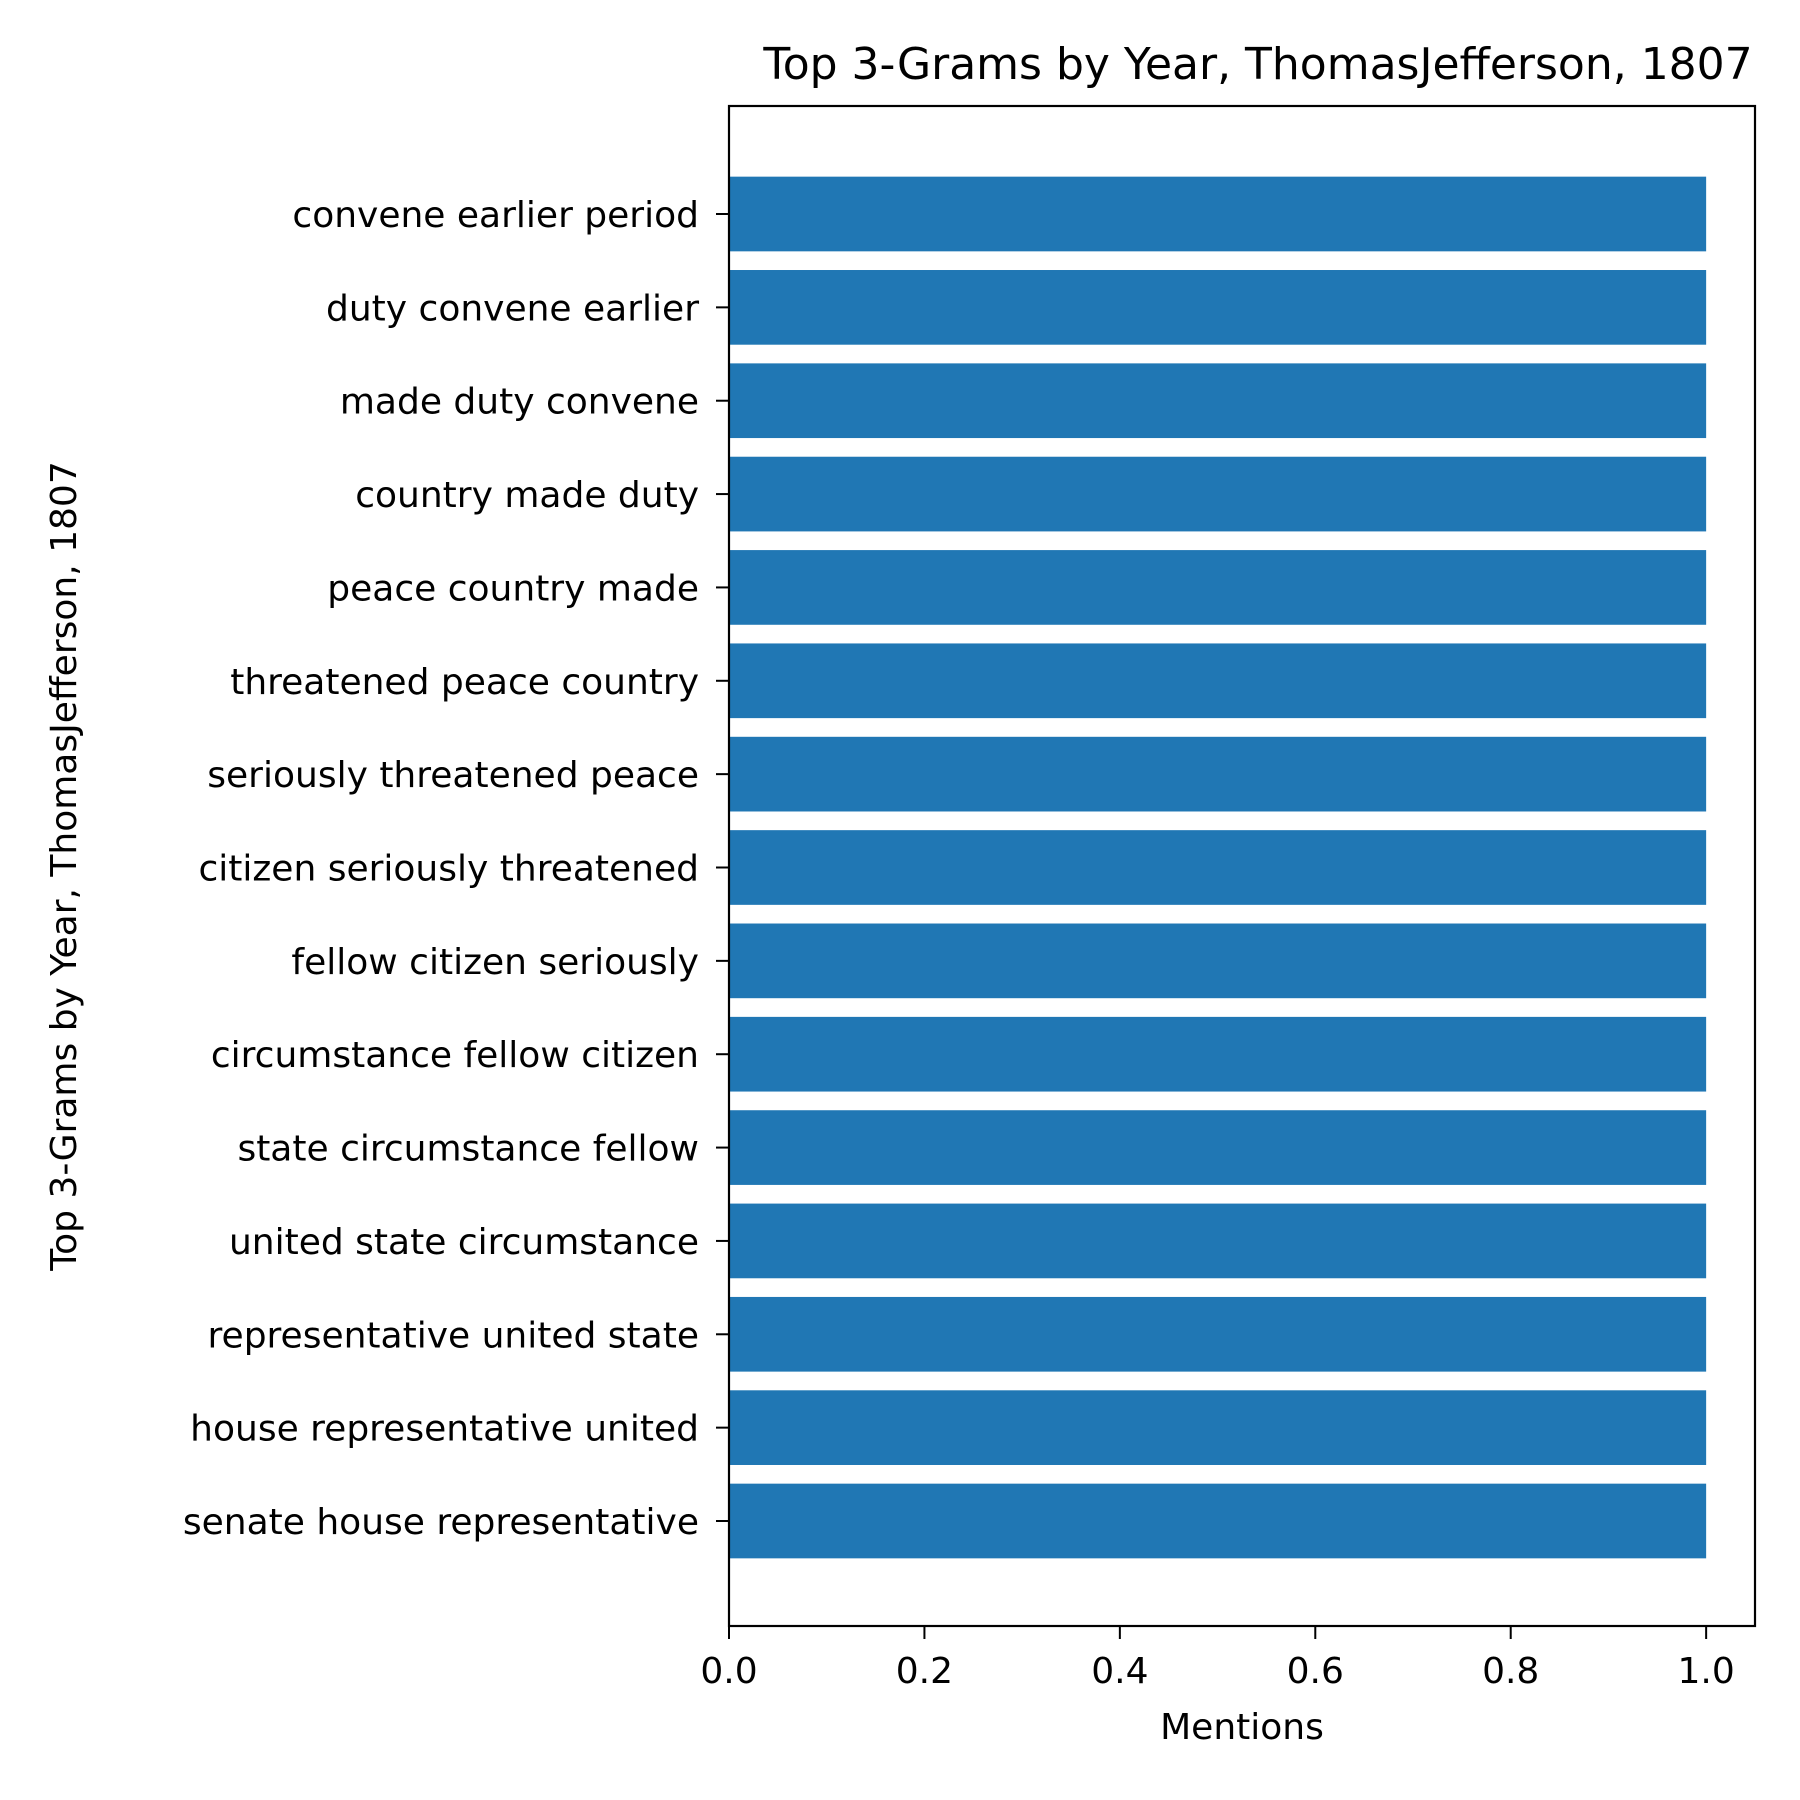 Image resolution: width=1800 pixels, height=1800 pixels. I want to click on y-tick-label: fellow citizen seriously, so click(495, 962).